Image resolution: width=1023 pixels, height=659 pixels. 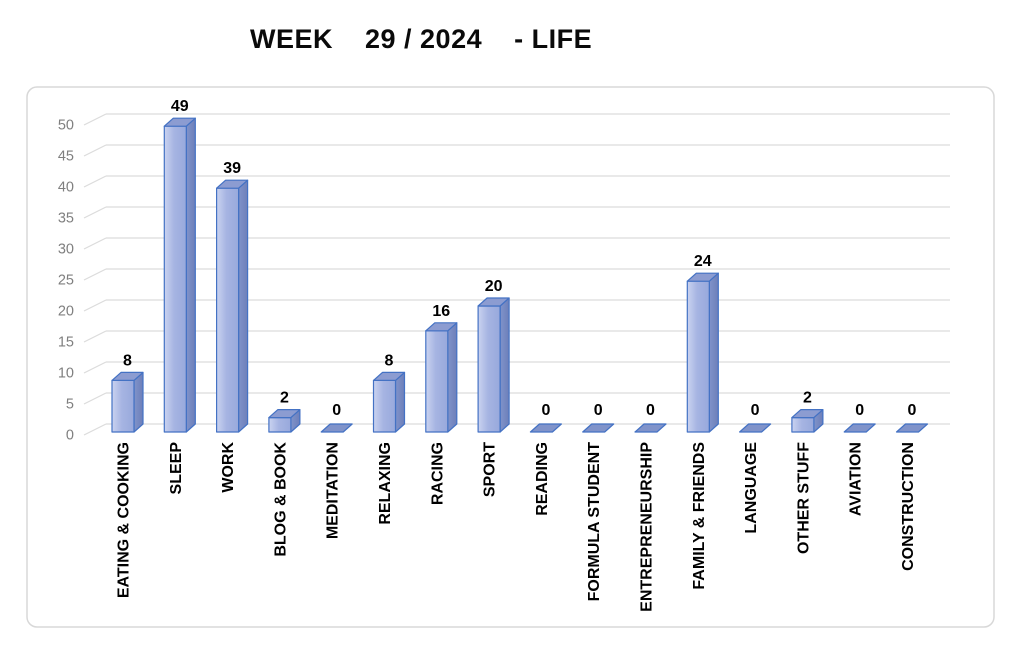 What do you see at coordinates (441, 311) in the screenshot?
I see `bar-value-label: 16` at bounding box center [441, 311].